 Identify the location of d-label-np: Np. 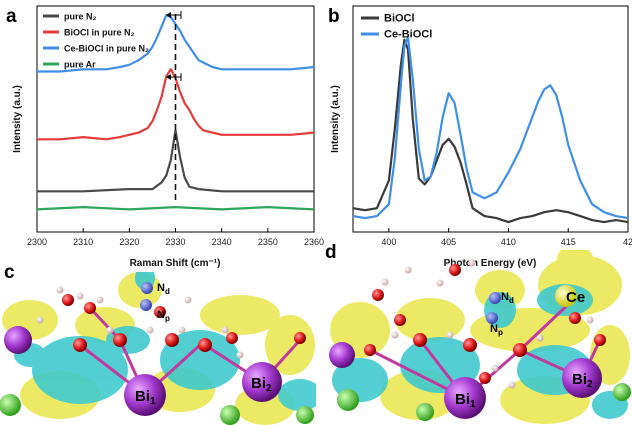
(496, 330).